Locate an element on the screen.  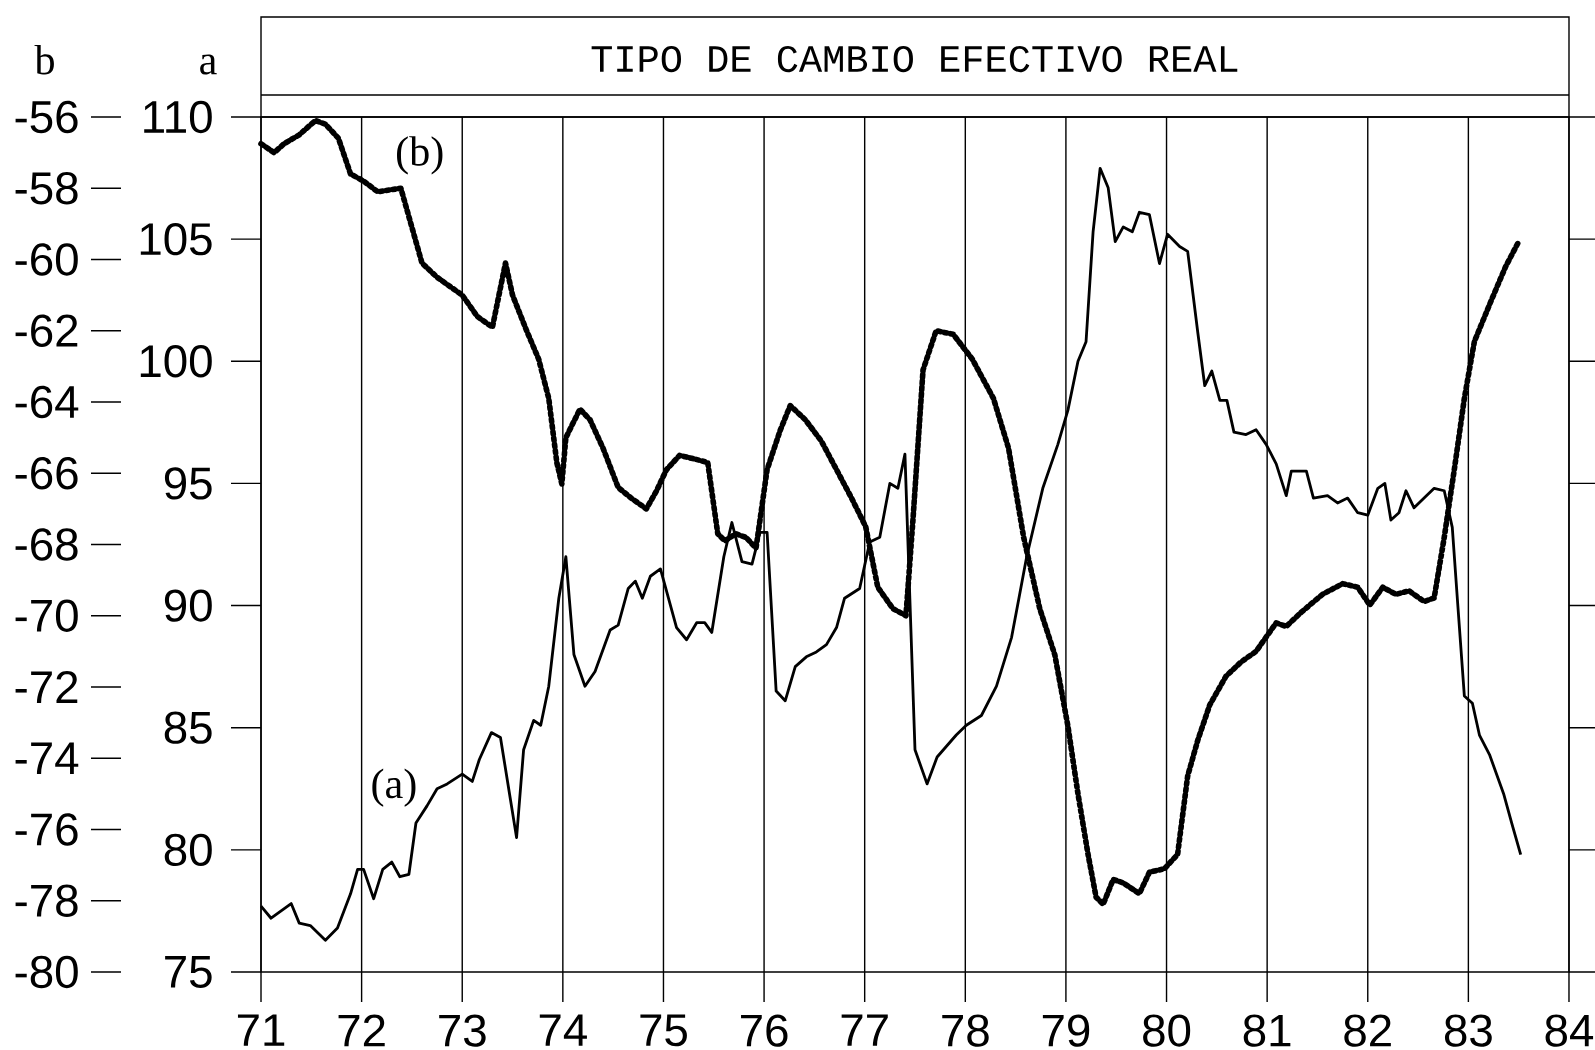
y-tick-label: 85 is located at coordinates (188, 727).